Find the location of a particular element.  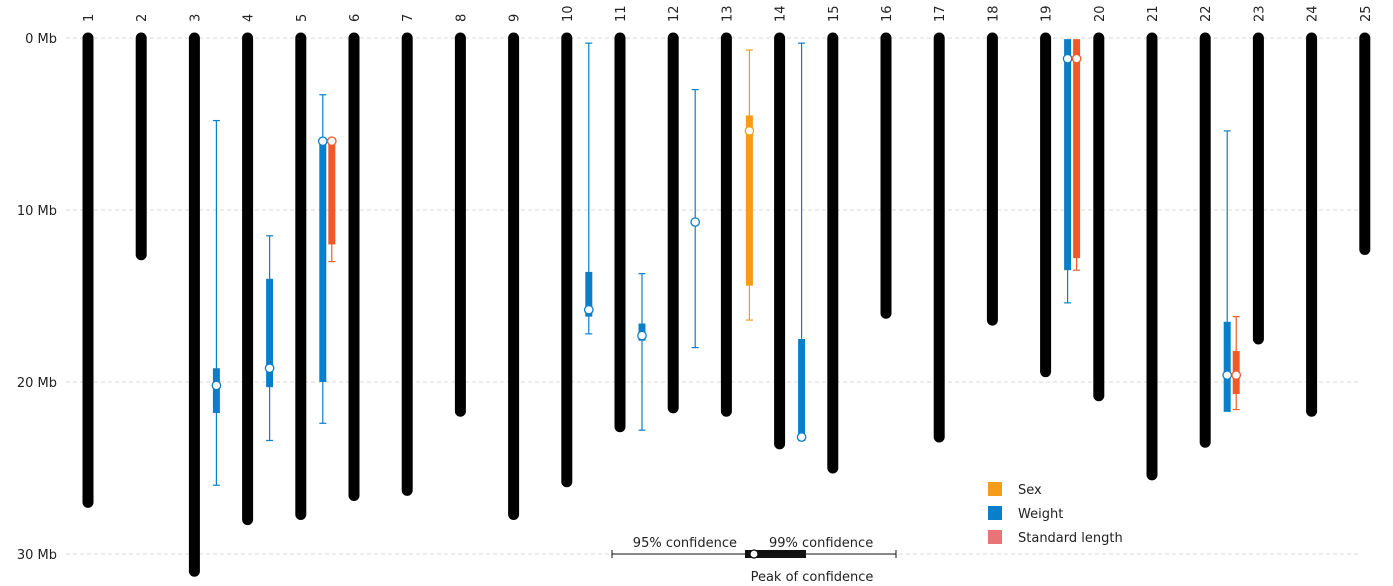

legend-label-standard-length: Standard length is located at coordinates (1070, 538).